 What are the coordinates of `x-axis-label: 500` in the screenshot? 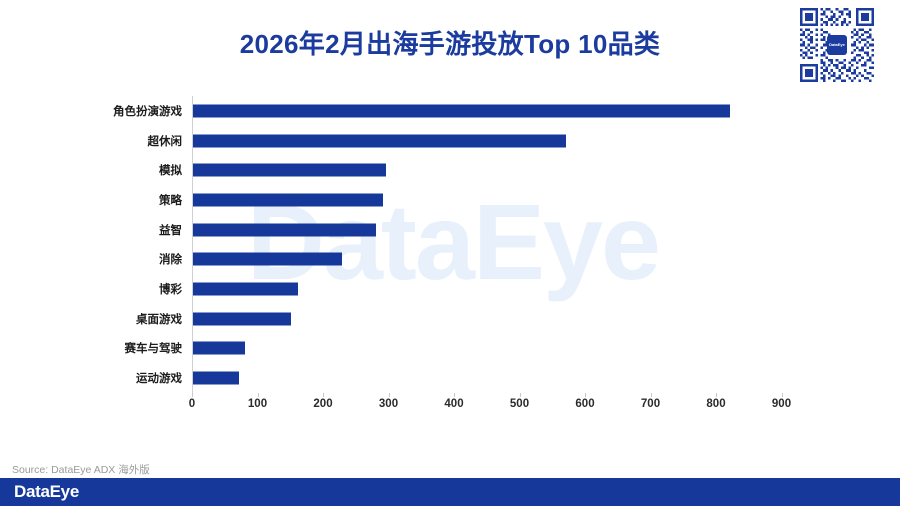 It's located at (519, 404).